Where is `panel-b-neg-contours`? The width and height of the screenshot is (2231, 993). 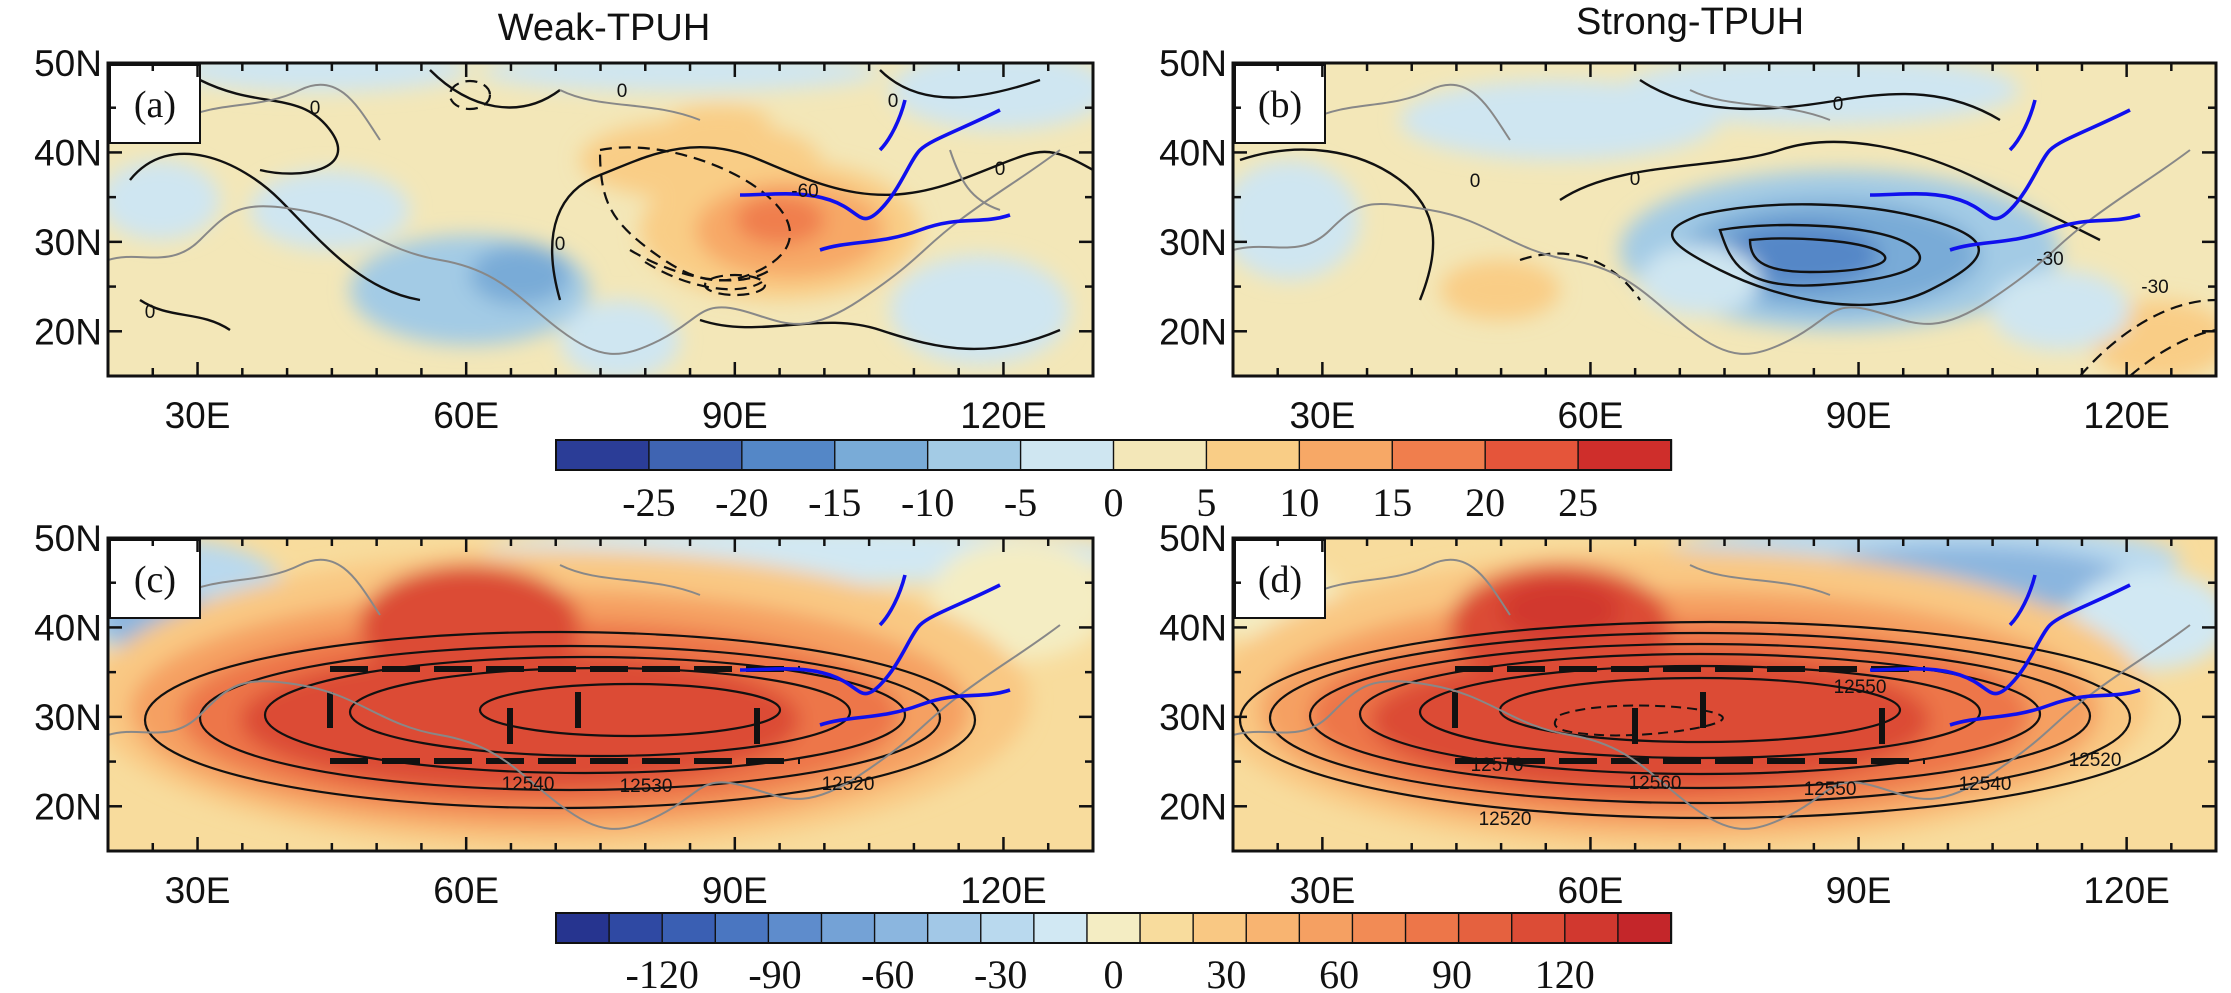
panel-b-neg-contours is located at coordinates (1867, 314).